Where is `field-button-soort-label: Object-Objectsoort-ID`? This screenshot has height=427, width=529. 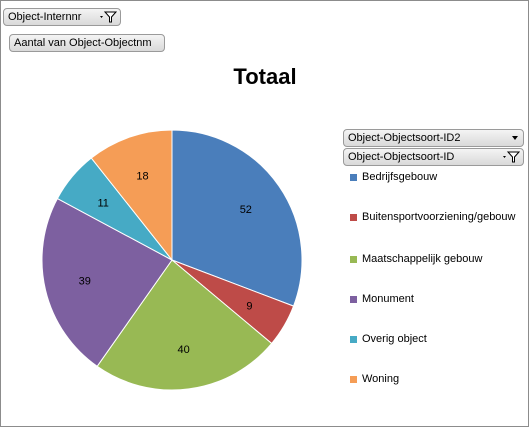 field-button-soort-label: Object-Objectsoort-ID is located at coordinates (401, 157).